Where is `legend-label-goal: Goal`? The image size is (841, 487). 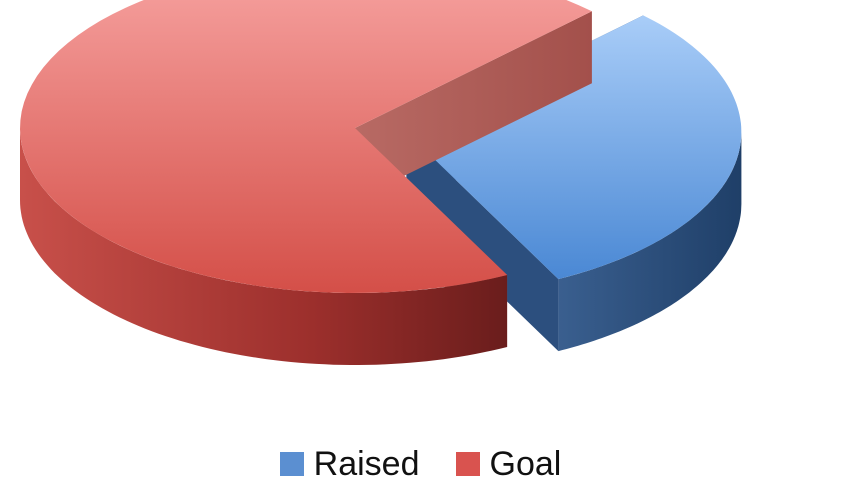 legend-label-goal: Goal is located at coordinates (525, 464).